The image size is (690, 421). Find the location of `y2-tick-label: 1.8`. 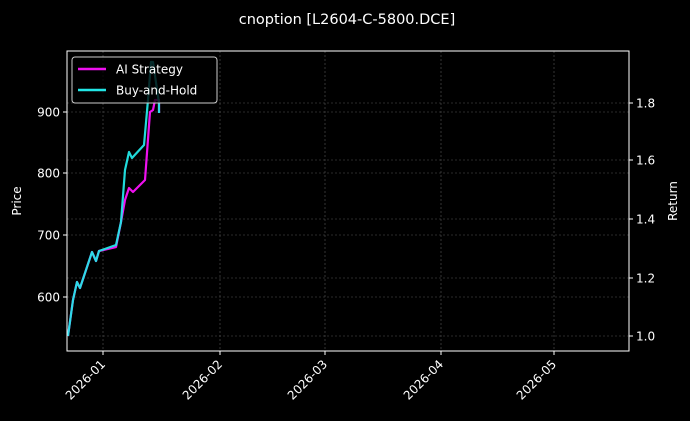

y2-tick-label: 1.8 is located at coordinates (645, 104).